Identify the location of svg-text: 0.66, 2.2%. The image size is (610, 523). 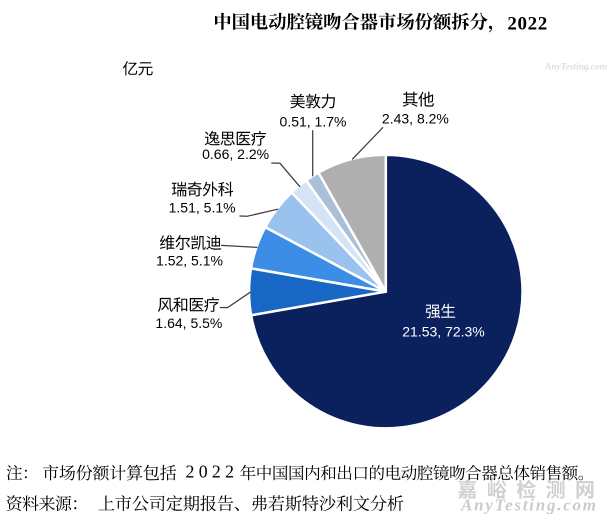
(235, 154).